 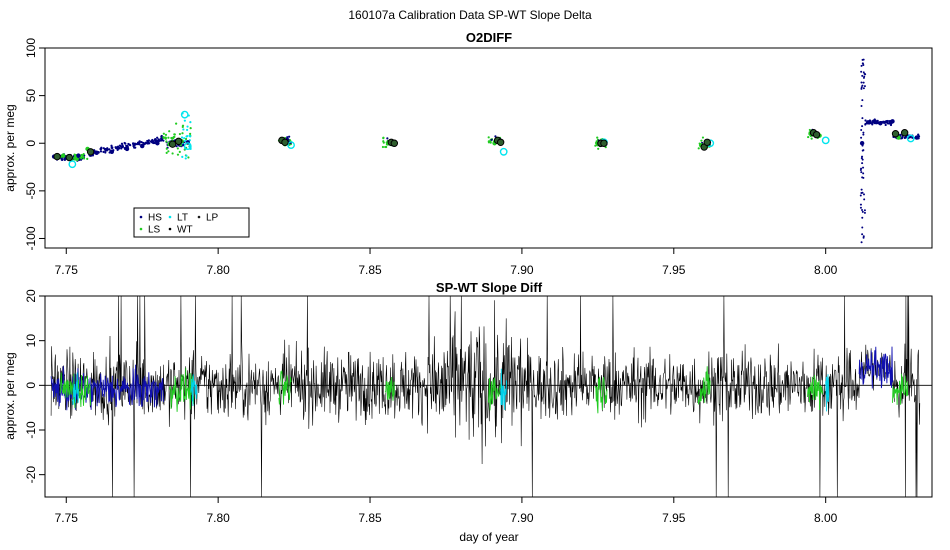 What do you see at coordinates (172, 144) in the screenshot?
I see `wt-marker` at bounding box center [172, 144].